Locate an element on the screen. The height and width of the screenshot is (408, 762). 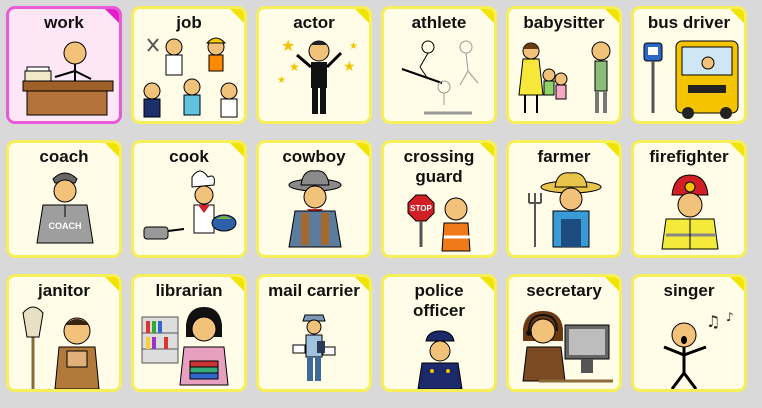
tile-mail-carrier: mail carrier is located at coordinates (314, 333).